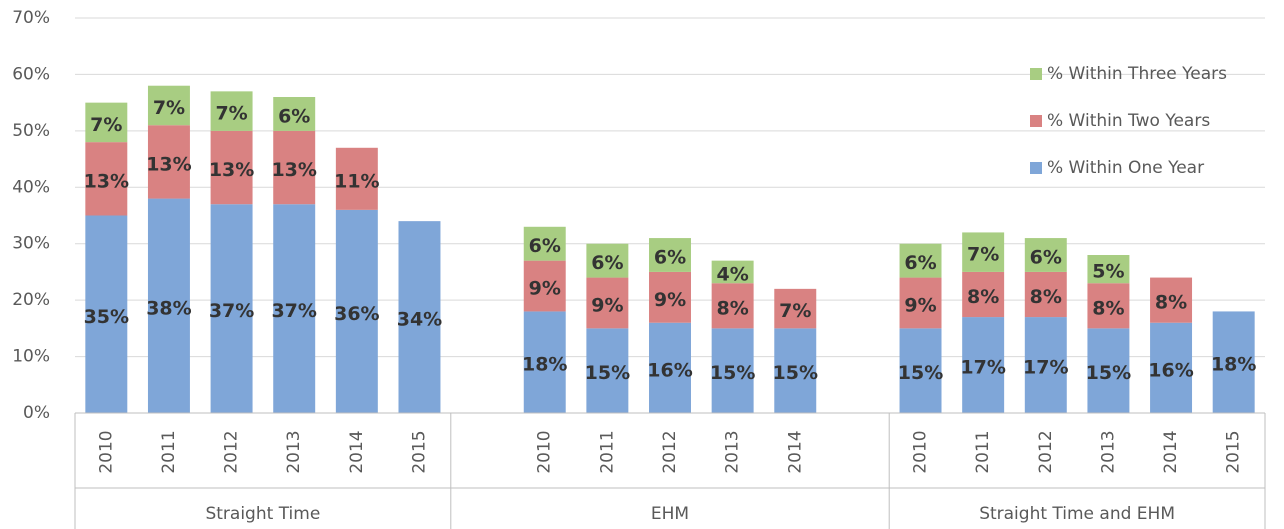 The height and width of the screenshot is (529, 1284). Describe the element at coordinates (31, 357) in the screenshot. I see `y-tick-label: 10%` at that location.